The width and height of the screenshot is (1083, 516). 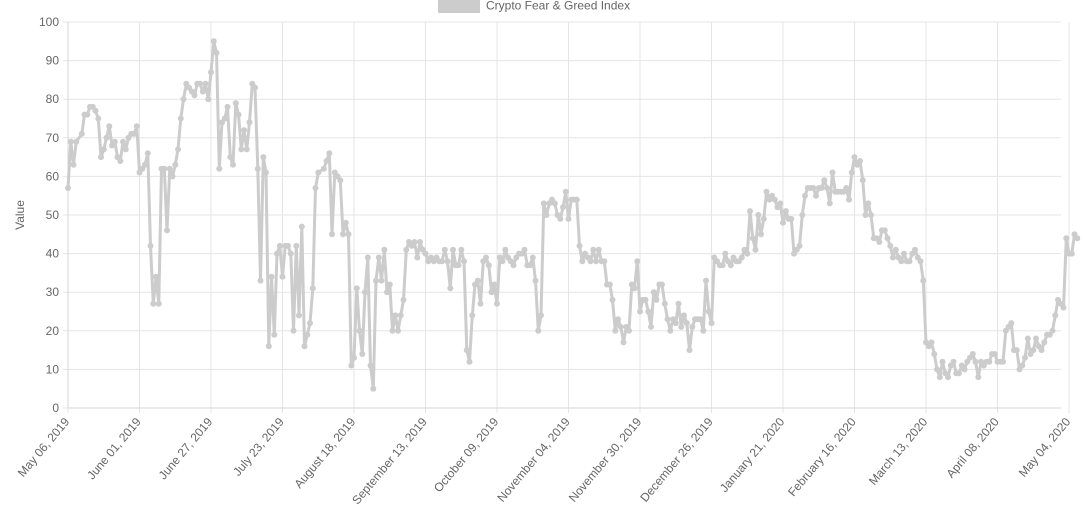 I want to click on x-tick-label: May 06, 2019, so click(x=44, y=447).